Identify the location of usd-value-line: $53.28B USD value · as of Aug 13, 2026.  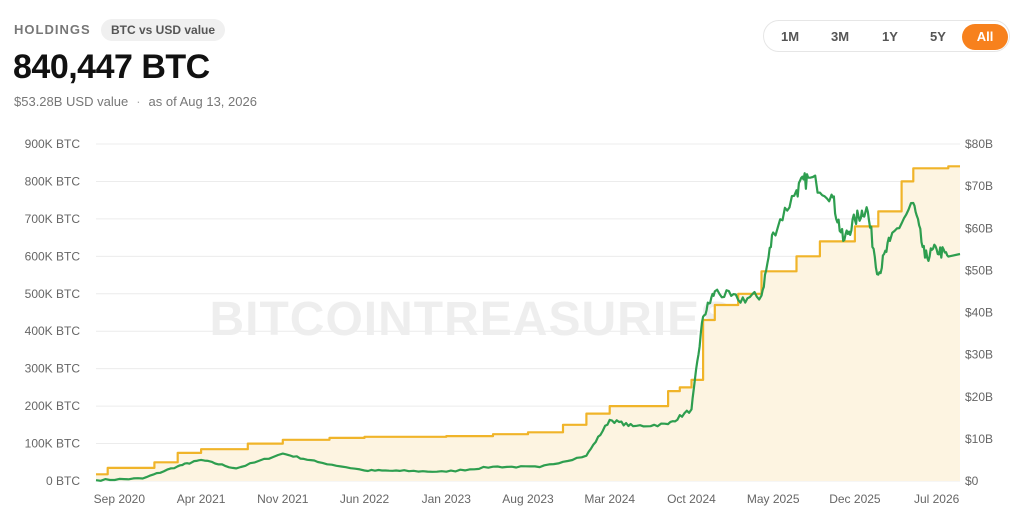
(135, 101).